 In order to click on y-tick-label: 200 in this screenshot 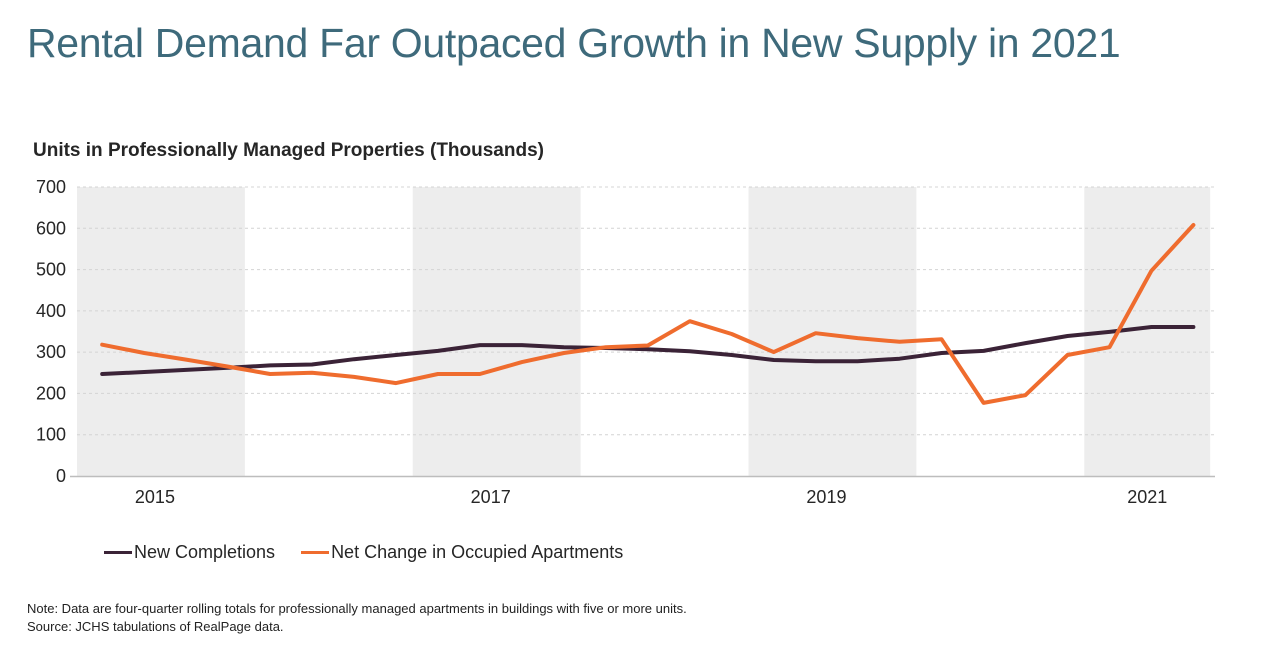, I will do `click(51, 393)`.